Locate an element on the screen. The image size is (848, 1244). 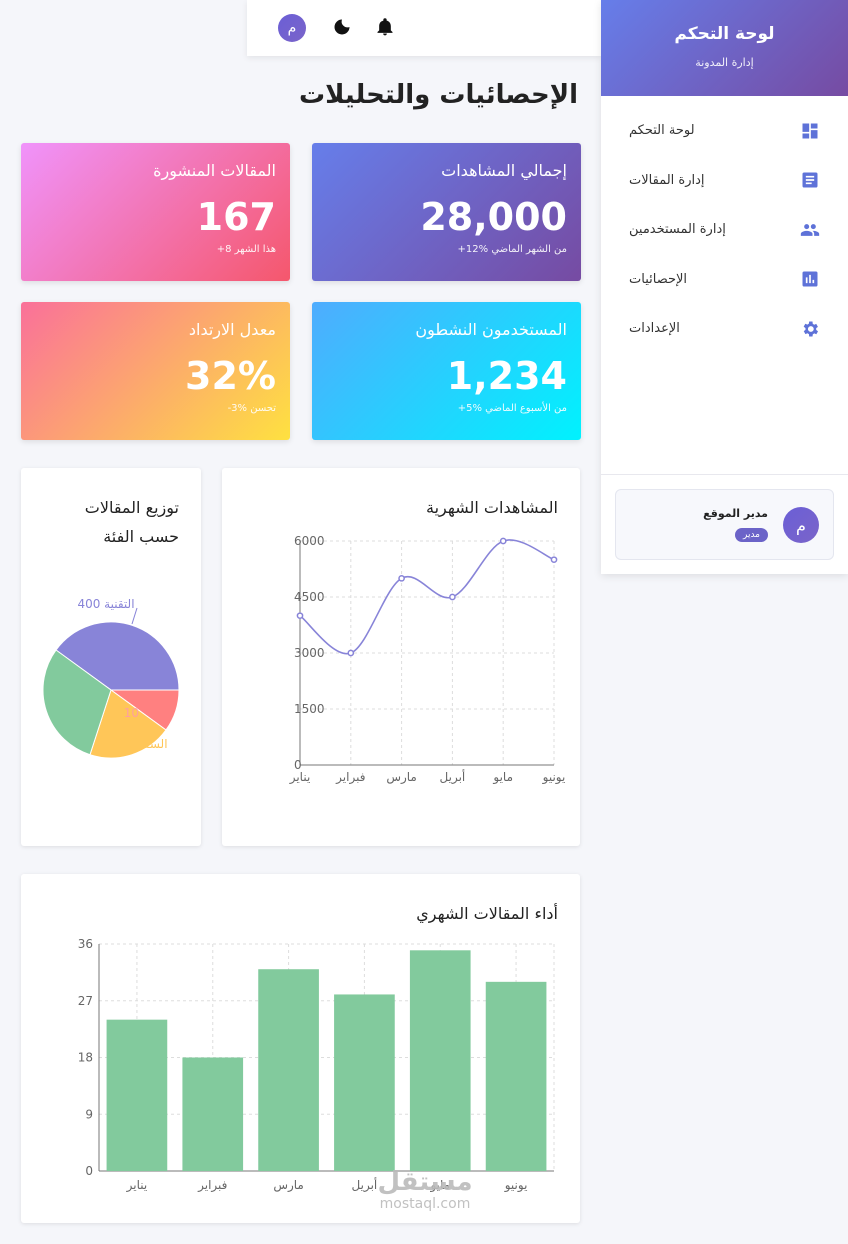
top-bar: م is located at coordinates (424, 28).